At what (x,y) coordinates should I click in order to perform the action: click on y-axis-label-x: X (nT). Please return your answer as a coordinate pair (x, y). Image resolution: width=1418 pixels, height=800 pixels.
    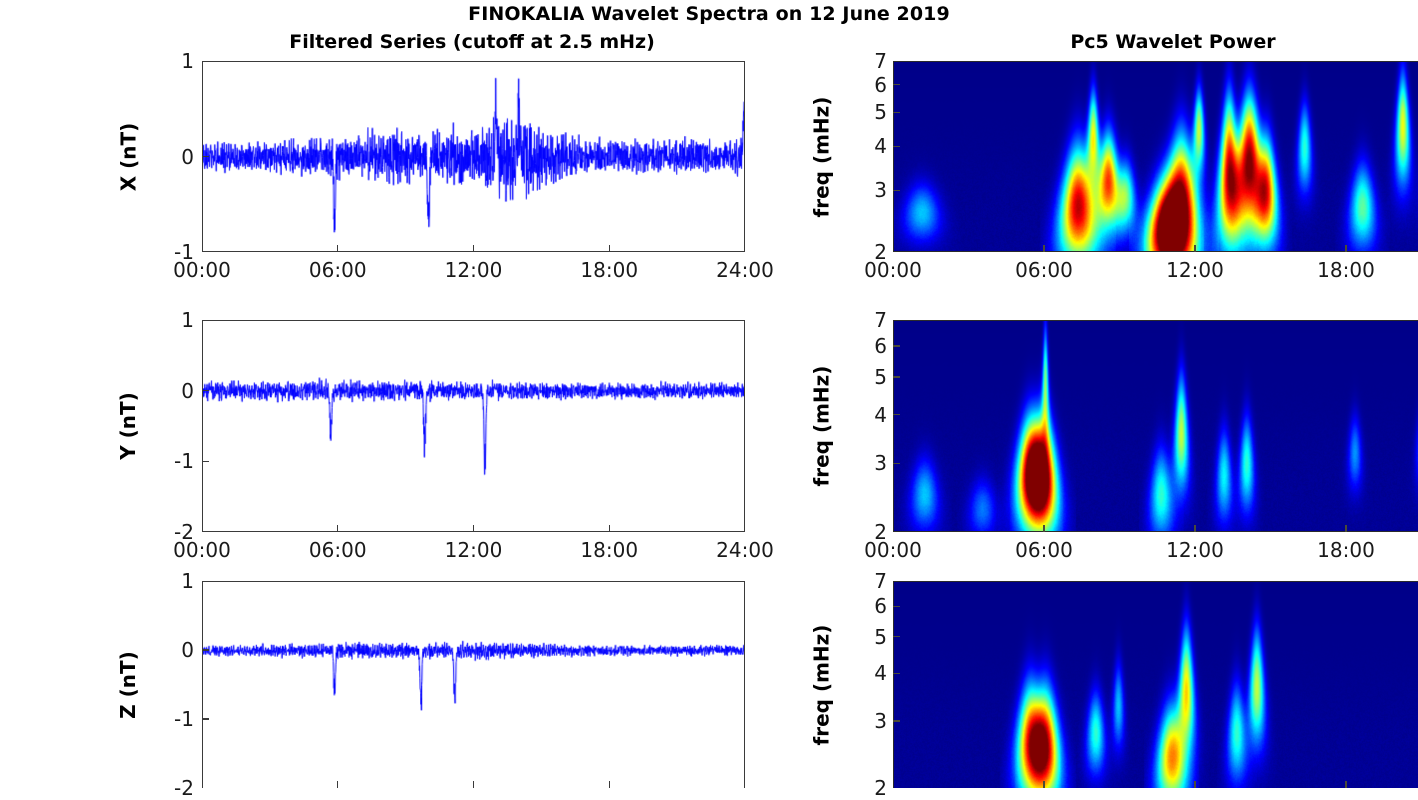
    Looking at the image, I should click on (127, 156).